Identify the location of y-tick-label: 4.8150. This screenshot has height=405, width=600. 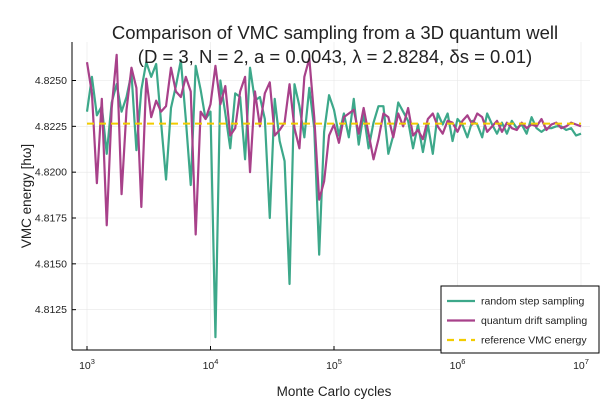
(51, 264).